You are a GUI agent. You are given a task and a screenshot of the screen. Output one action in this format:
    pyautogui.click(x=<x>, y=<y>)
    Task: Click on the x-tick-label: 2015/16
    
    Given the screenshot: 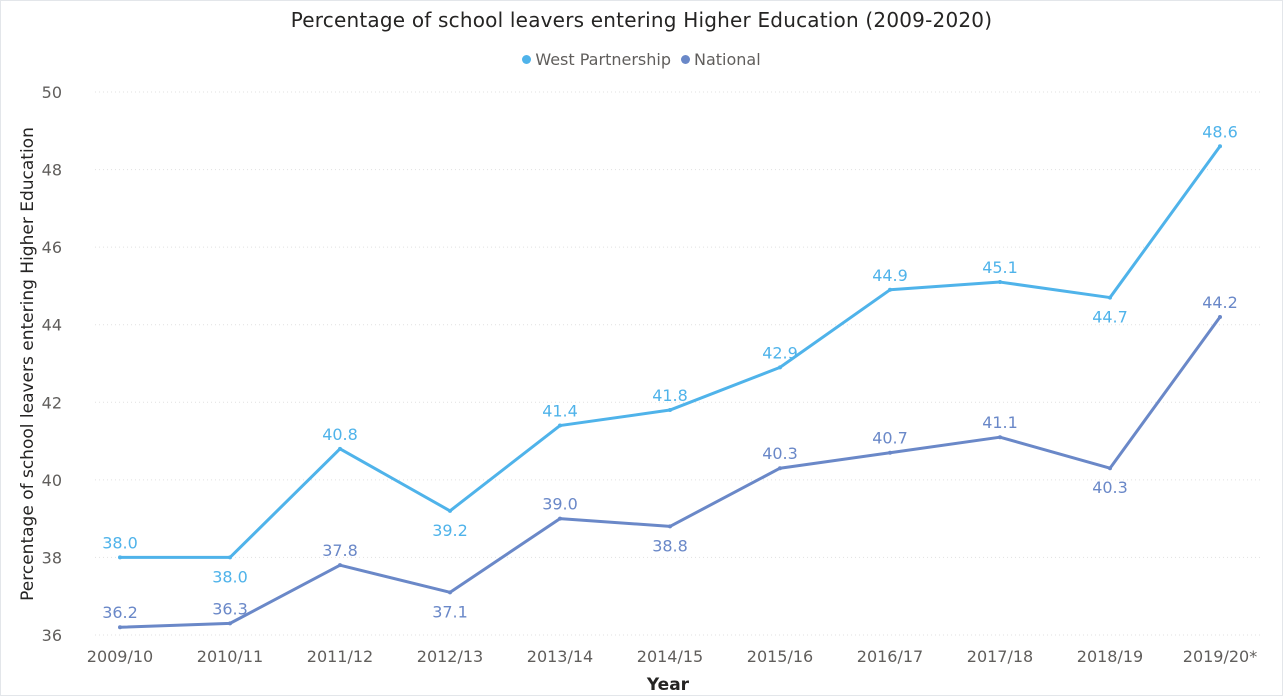 What is the action you would take?
    pyautogui.click(x=780, y=656)
    